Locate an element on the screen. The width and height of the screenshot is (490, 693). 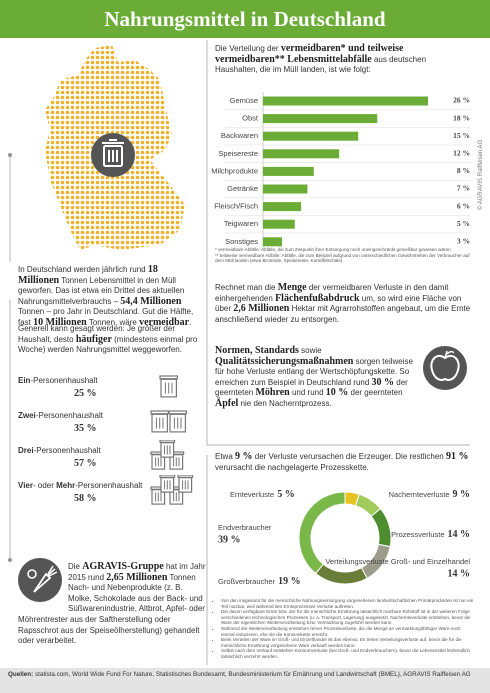
trash-icon-lines is located at coordinates (113, 153).